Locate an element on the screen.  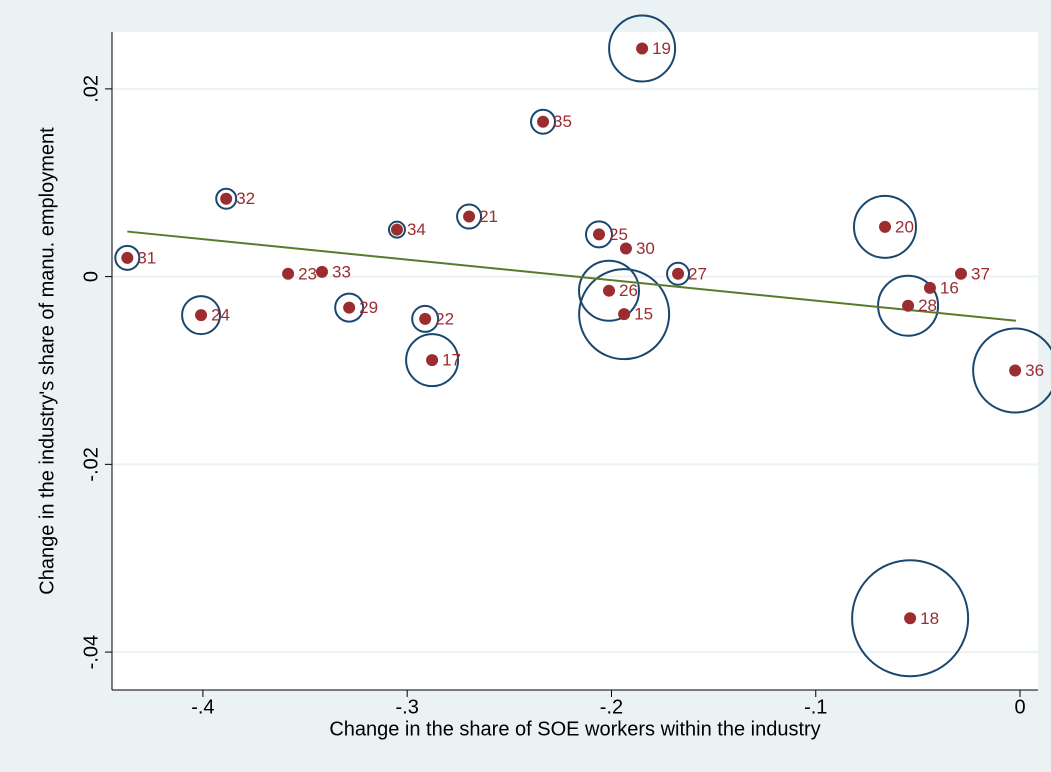
point-label: 19 is located at coordinates (661, 48).